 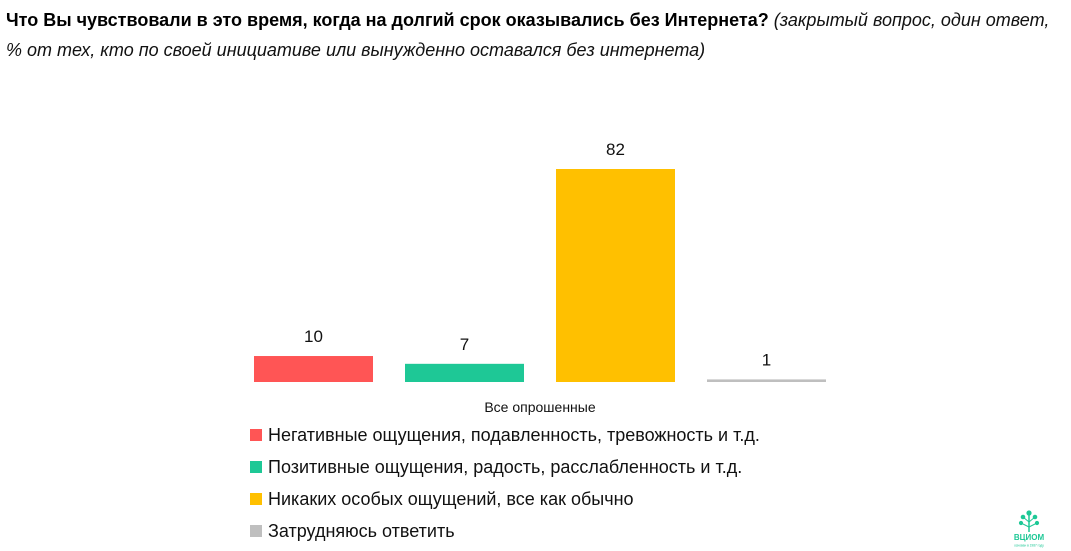 What do you see at coordinates (1029, 537) in the screenshot?
I see `logo-text: ВЦИОМ` at bounding box center [1029, 537].